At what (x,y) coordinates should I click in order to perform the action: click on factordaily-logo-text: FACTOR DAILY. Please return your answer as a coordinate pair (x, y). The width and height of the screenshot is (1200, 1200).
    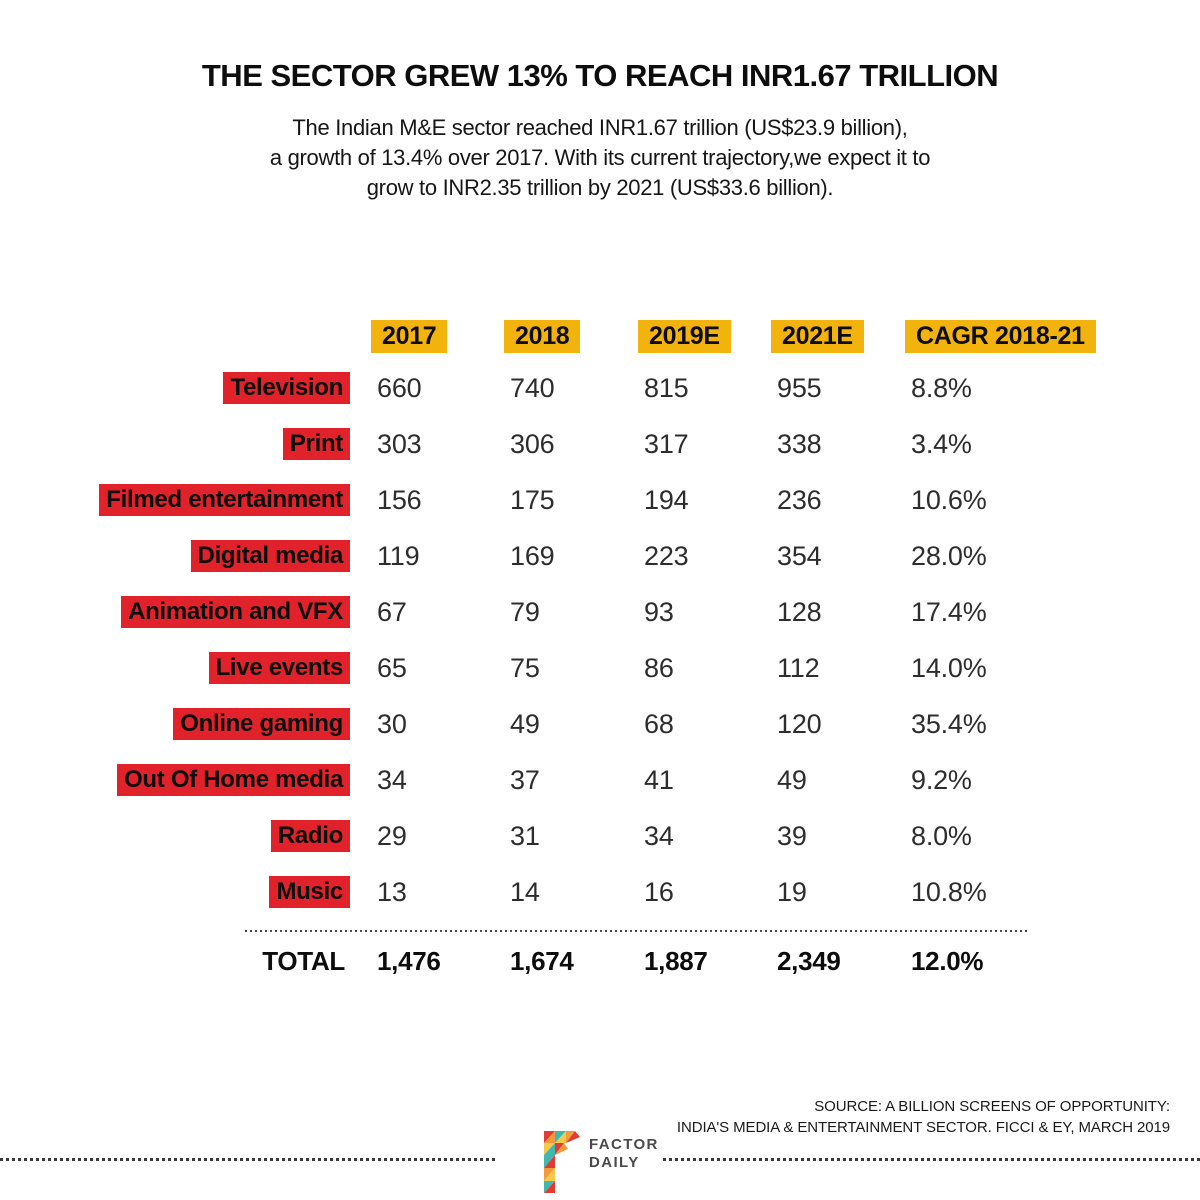
    Looking at the image, I should click on (624, 1154).